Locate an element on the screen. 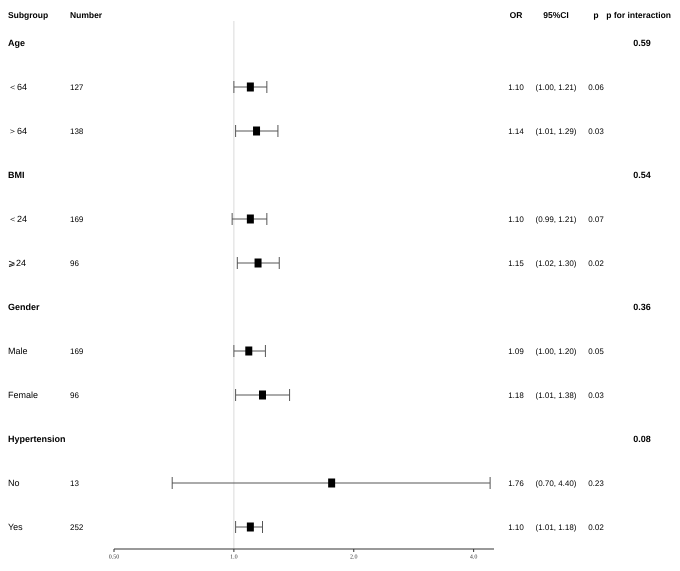  y-tick-label: ＜24 is located at coordinates (18, 219).